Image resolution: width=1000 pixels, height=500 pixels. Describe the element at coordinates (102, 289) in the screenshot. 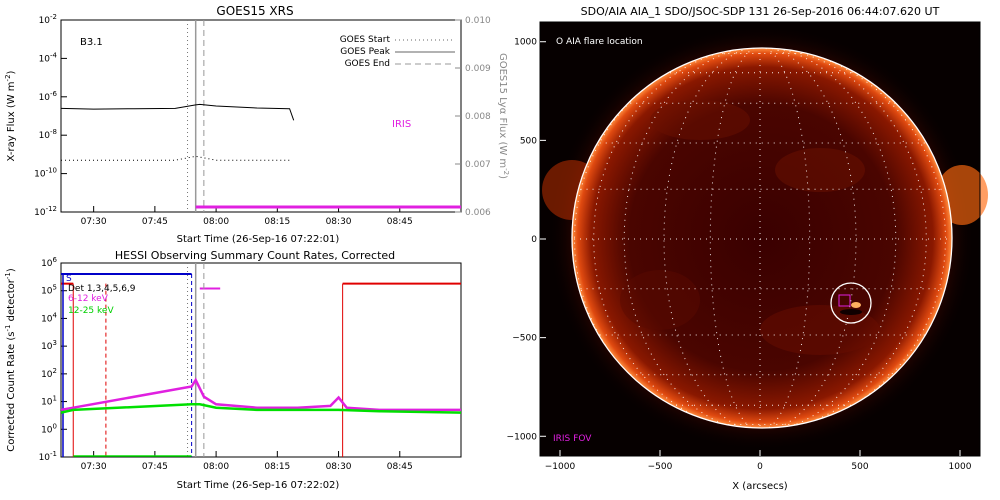

I see `hessi-legend-det: Det 1,3,4,5,6,9` at that location.